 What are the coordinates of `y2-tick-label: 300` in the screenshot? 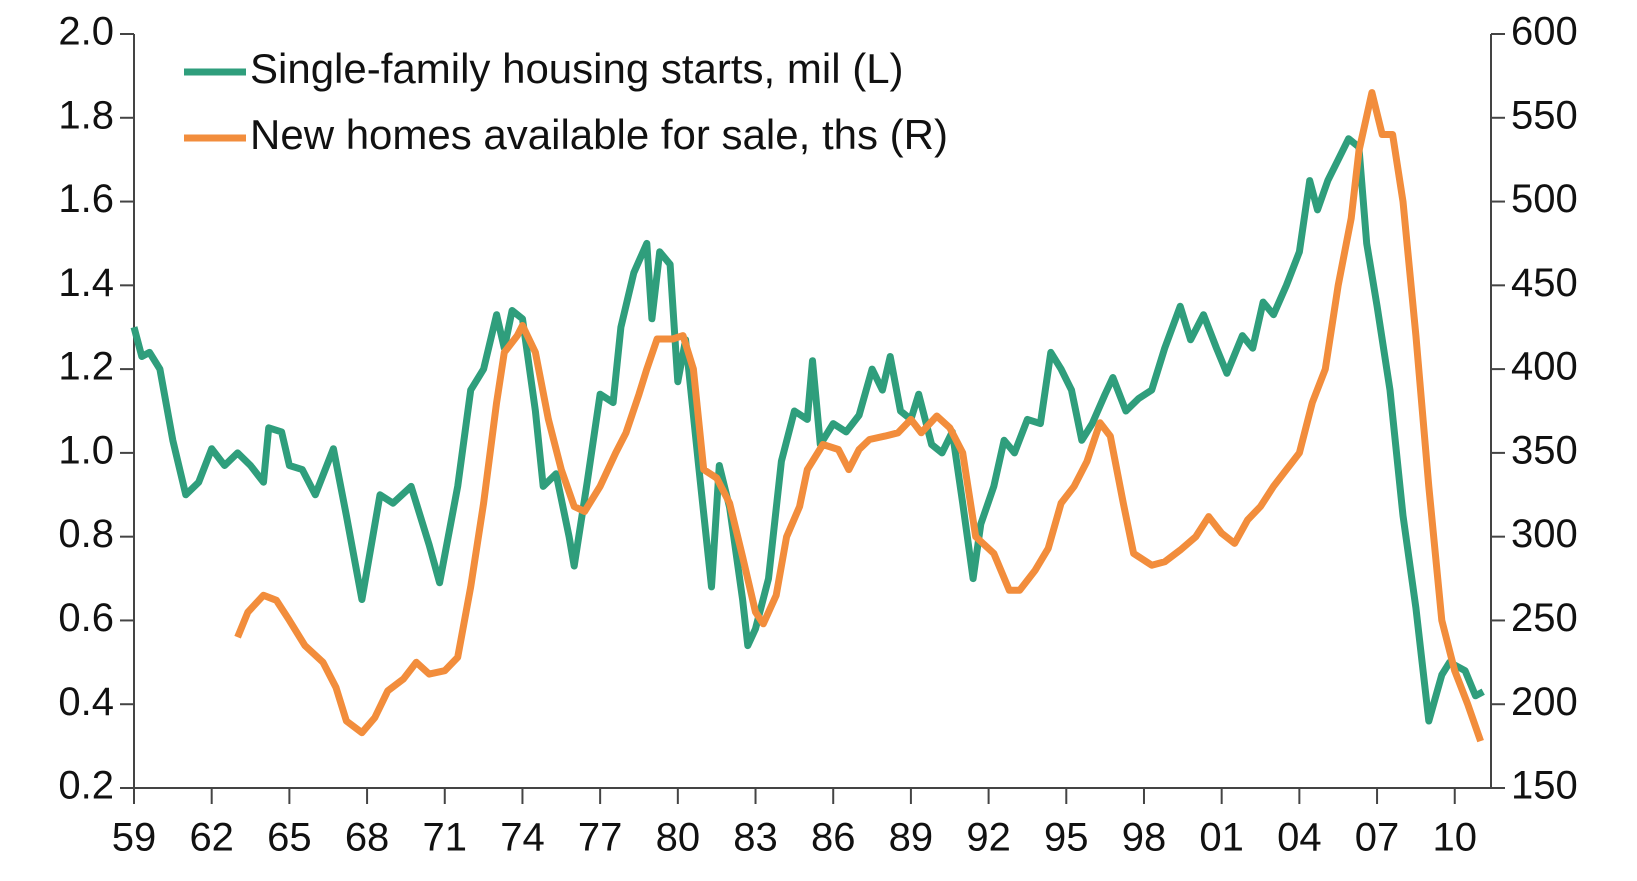 It's located at (1544, 534).